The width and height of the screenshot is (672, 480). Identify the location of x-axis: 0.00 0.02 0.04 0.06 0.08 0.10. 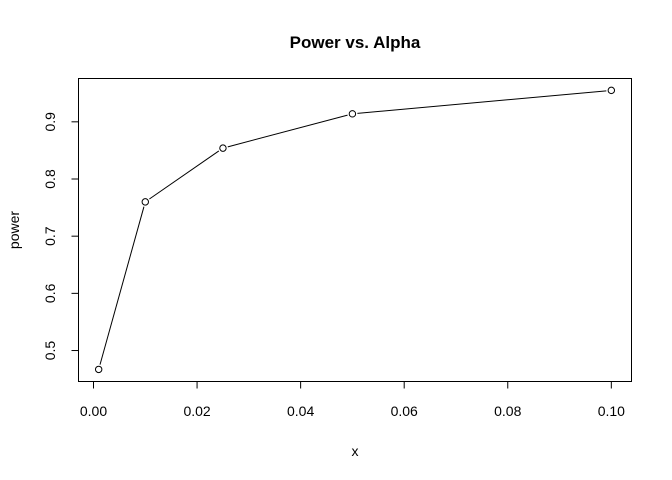
(352, 400).